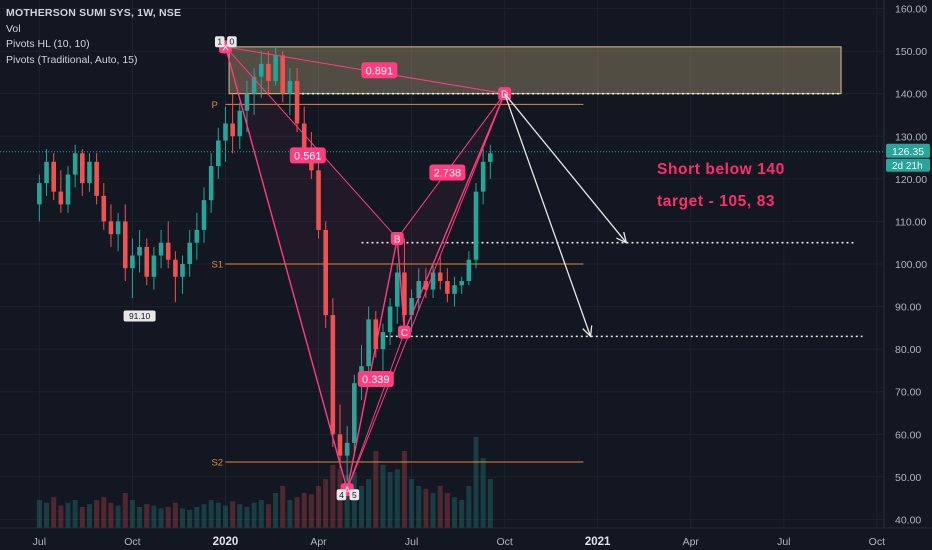 The image size is (932, 550). I want to click on annotation-target: target - 105, 83, so click(716, 201).